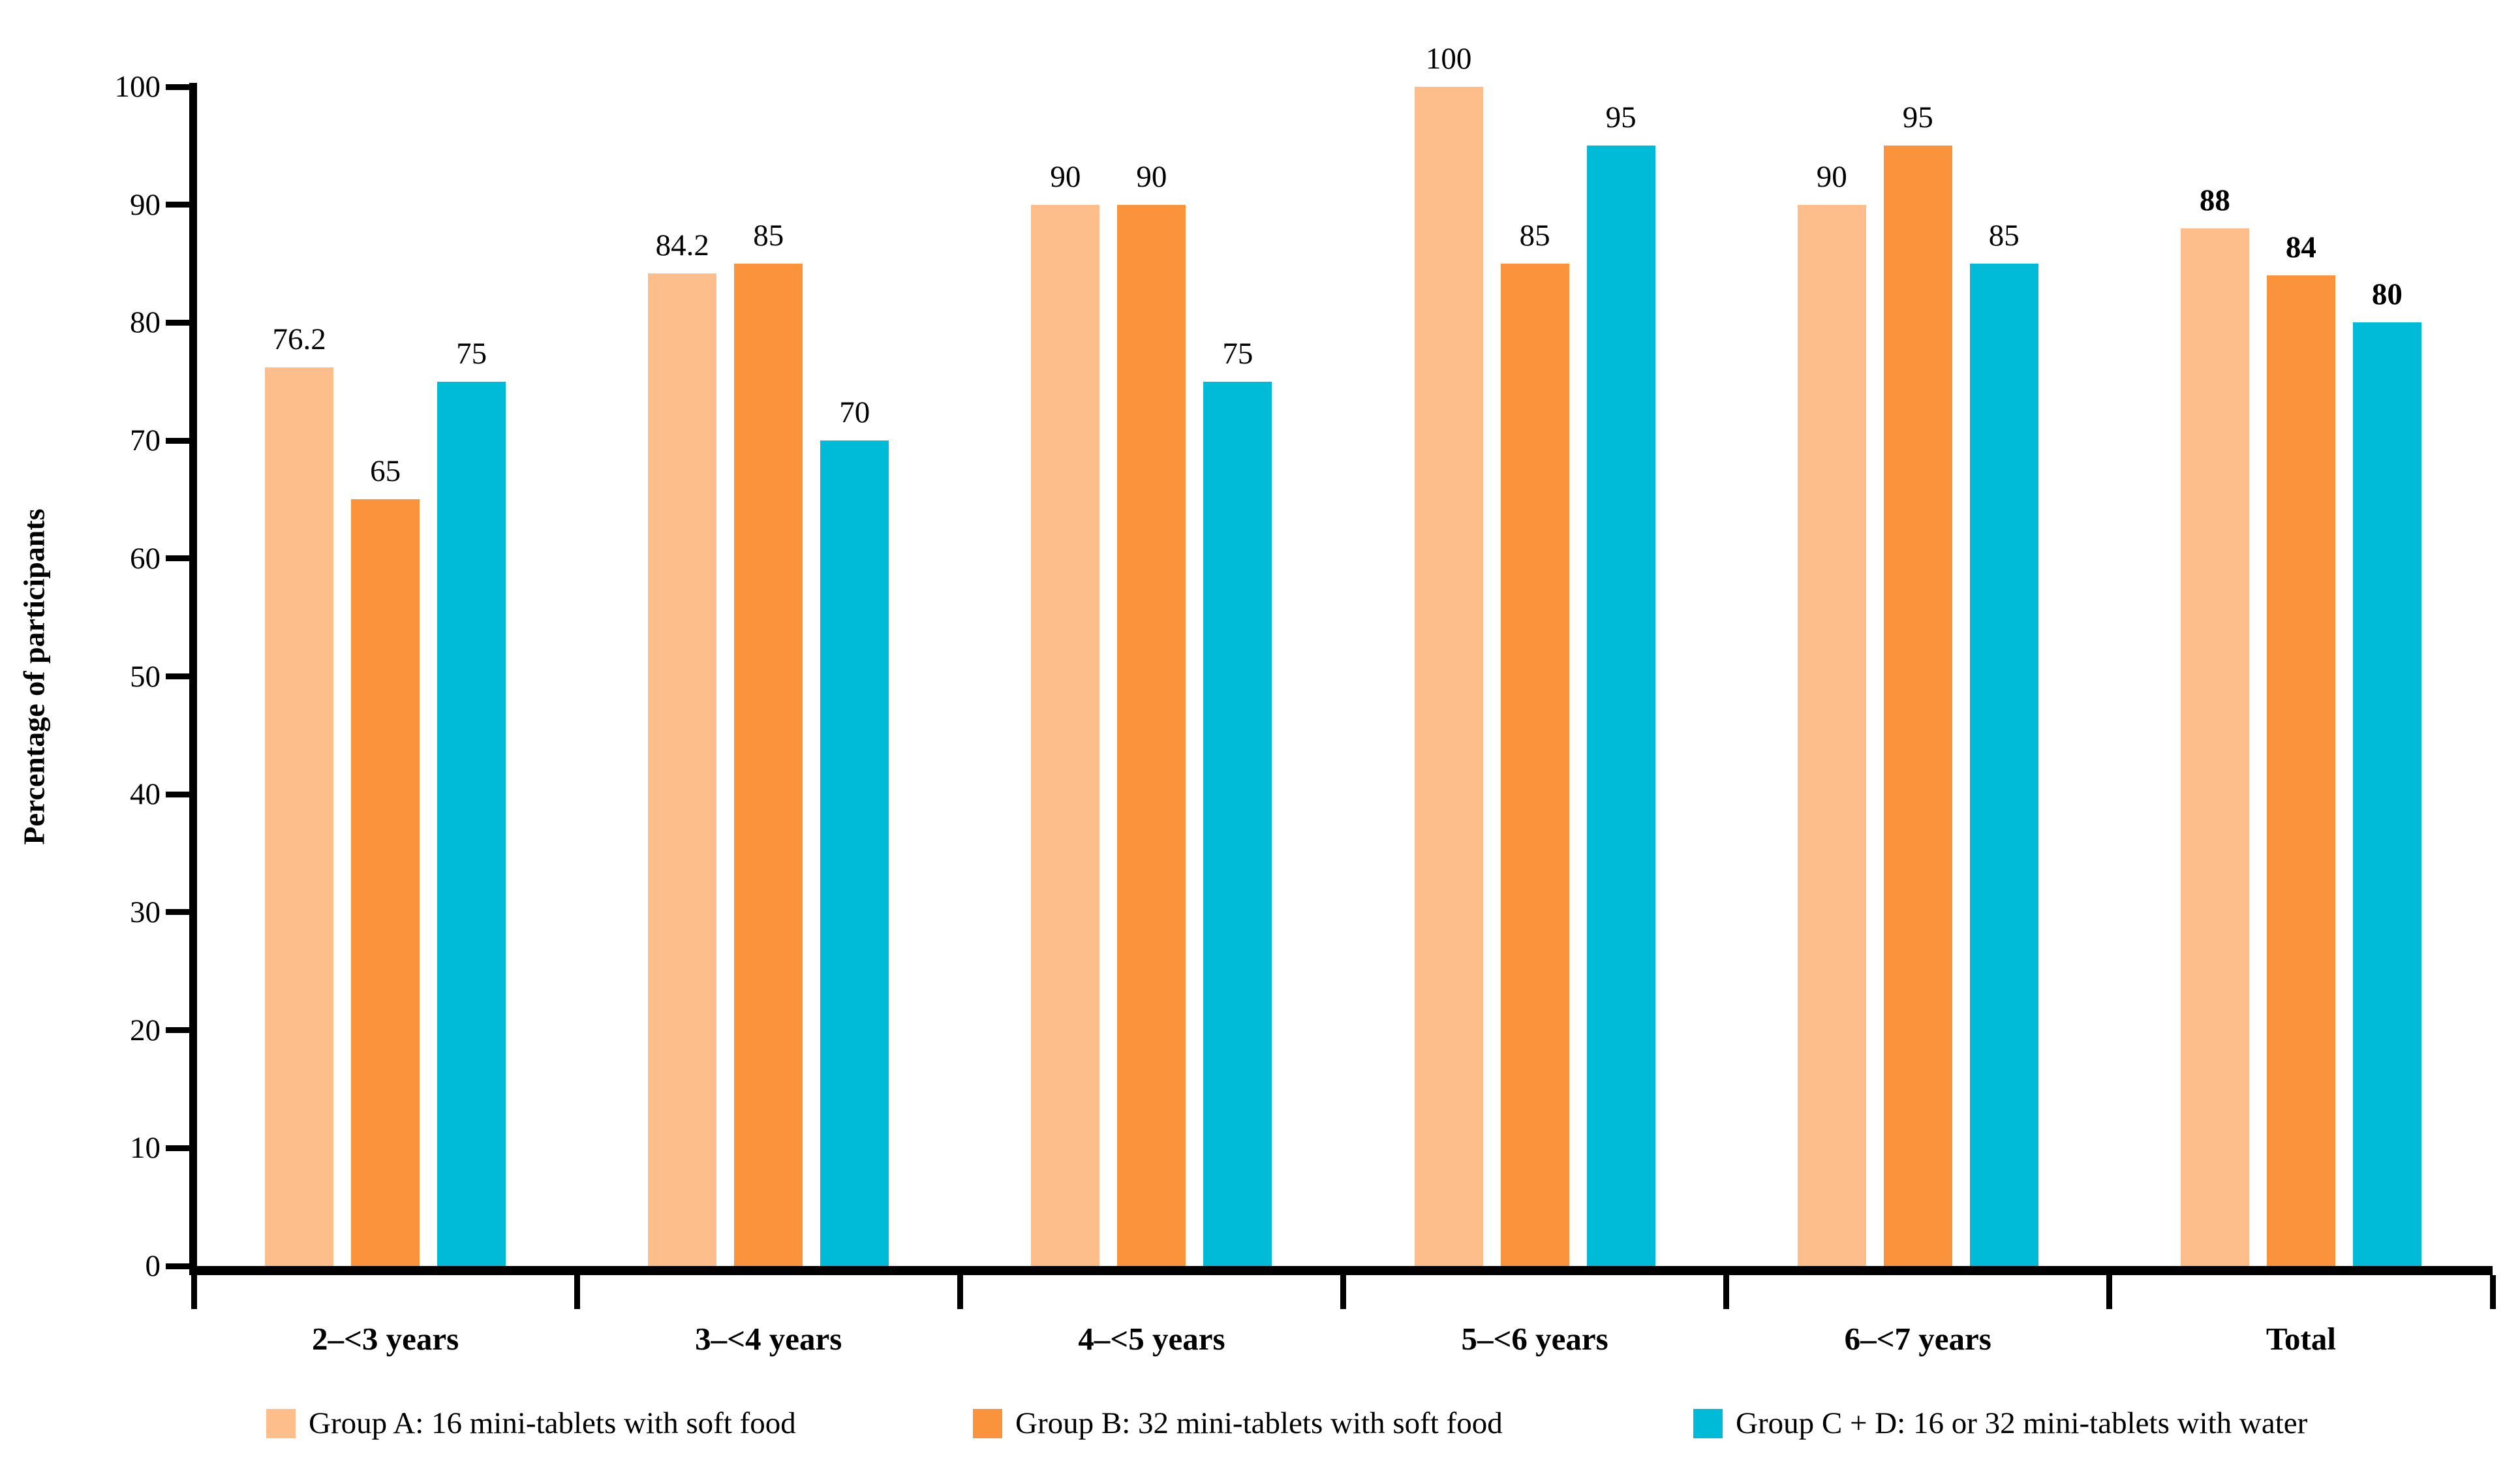 This screenshot has width=2520, height=1467. Describe the element at coordinates (854, 412) in the screenshot. I see `value-label: 70` at that location.